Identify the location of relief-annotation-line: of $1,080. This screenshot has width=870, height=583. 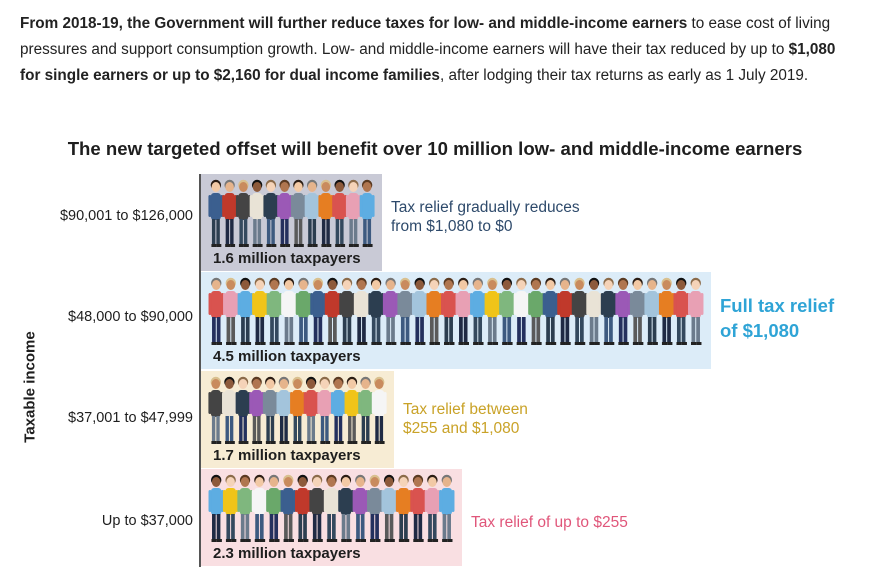
(760, 330).